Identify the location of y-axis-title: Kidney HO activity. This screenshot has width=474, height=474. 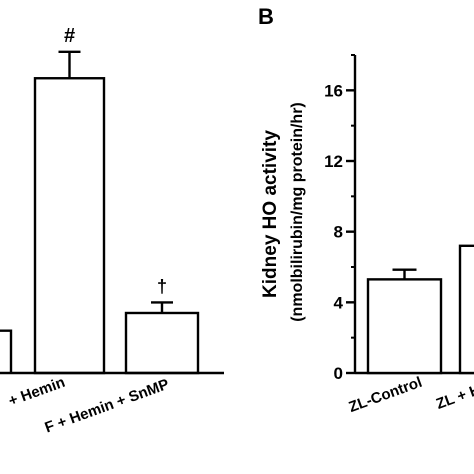
(270, 214).